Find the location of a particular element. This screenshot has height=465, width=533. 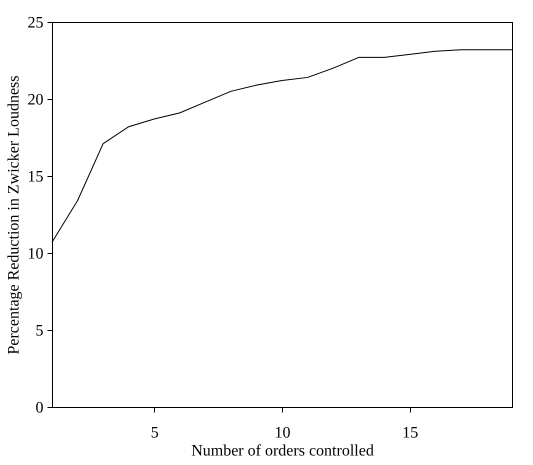

x-tick-label: 15 is located at coordinates (410, 433).